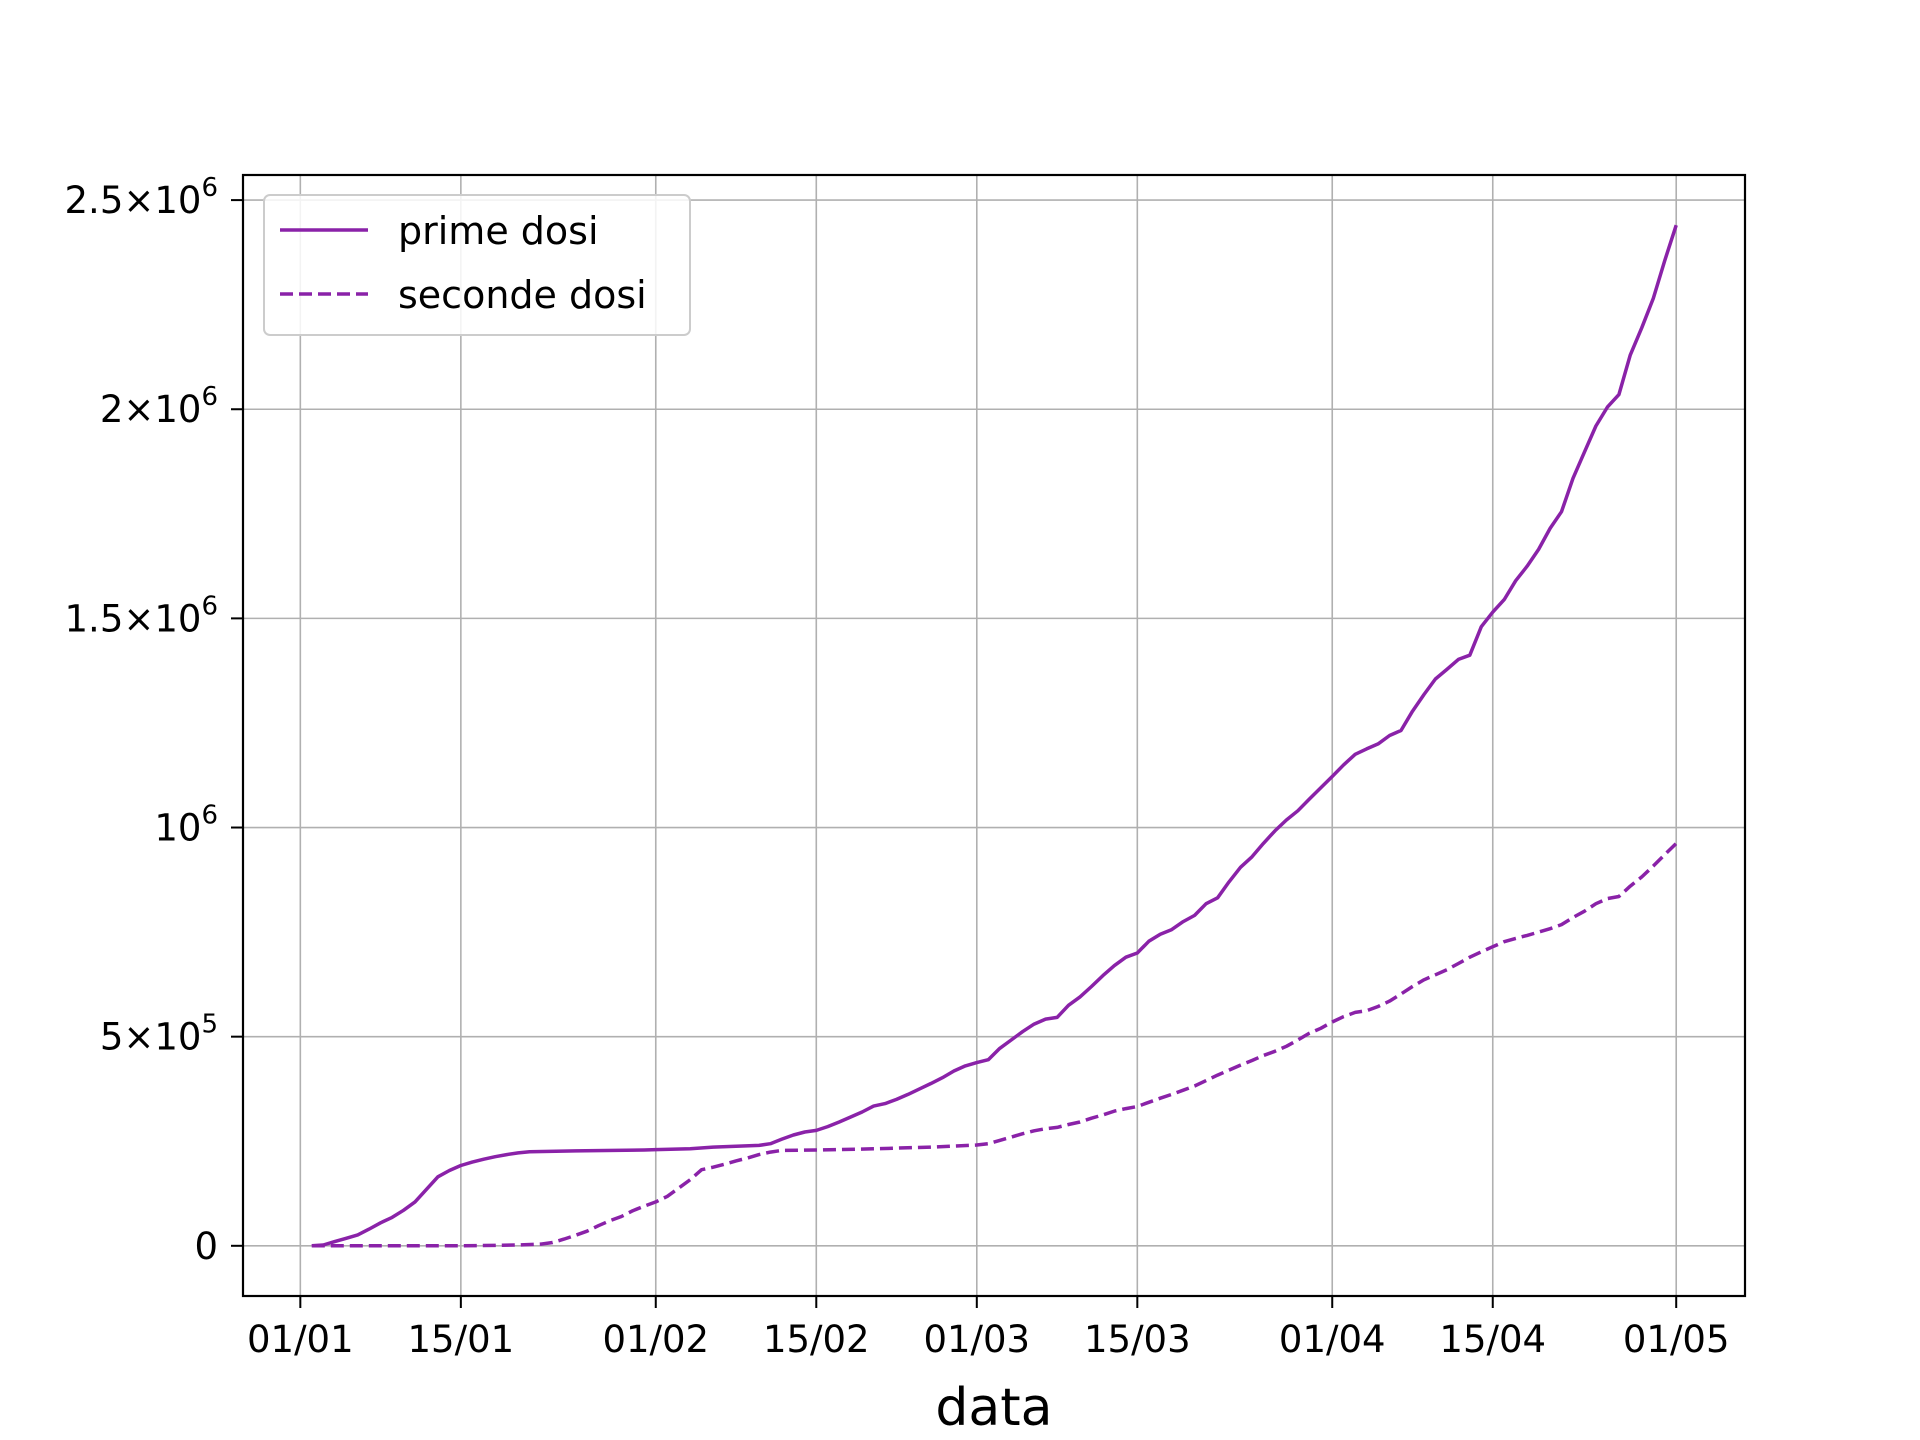 This screenshot has height=1440, width=1920. What do you see at coordinates (1137, 1339) in the screenshot?
I see `x-tick-label: 15/03` at bounding box center [1137, 1339].